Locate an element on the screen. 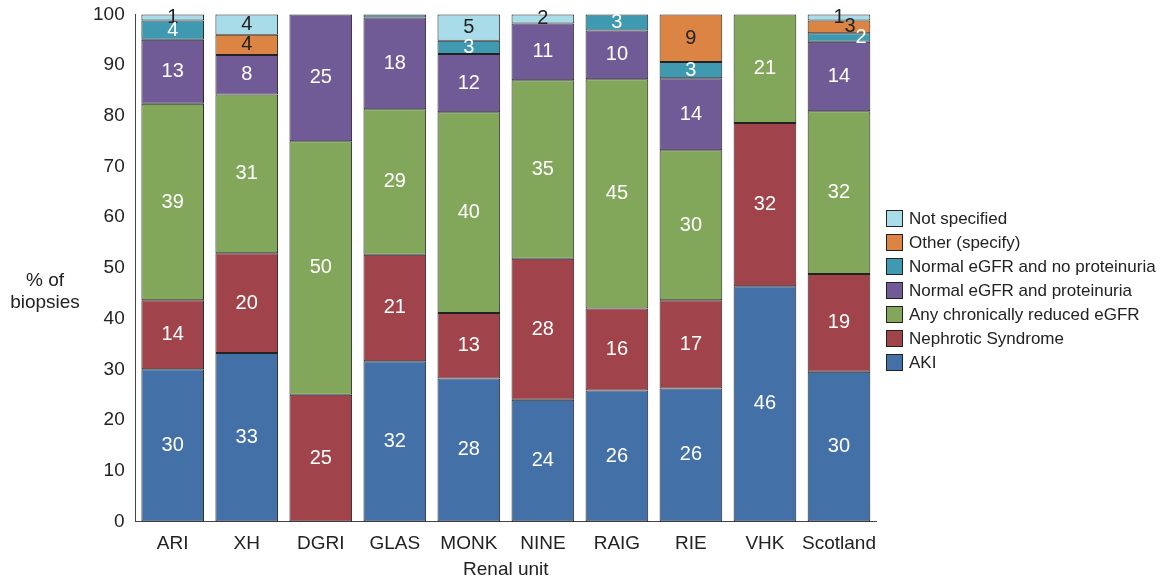  x-axis-title: Renal unit is located at coordinates (506, 568).